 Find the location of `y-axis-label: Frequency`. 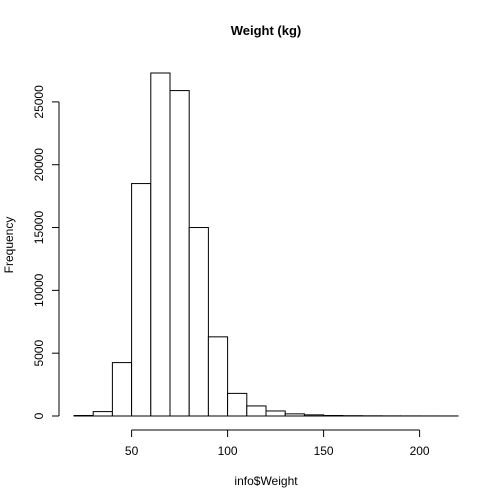

y-axis-label: Frequency is located at coordinates (9, 245).